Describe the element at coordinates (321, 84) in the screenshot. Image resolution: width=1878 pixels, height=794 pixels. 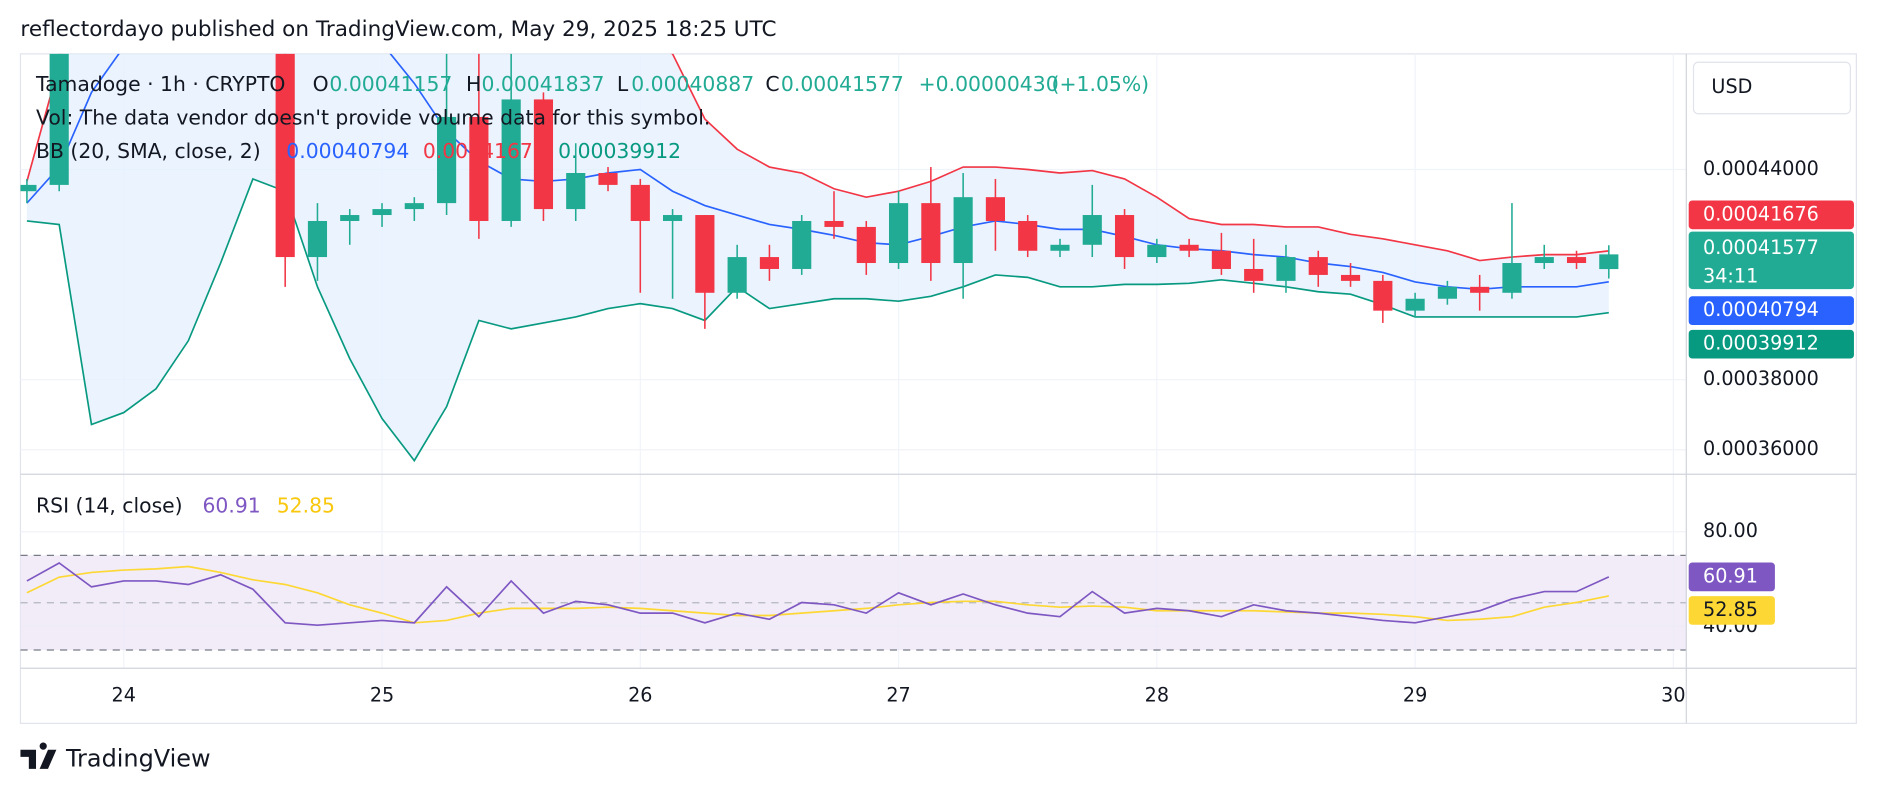
I see `ohlc-letter: O` at that location.